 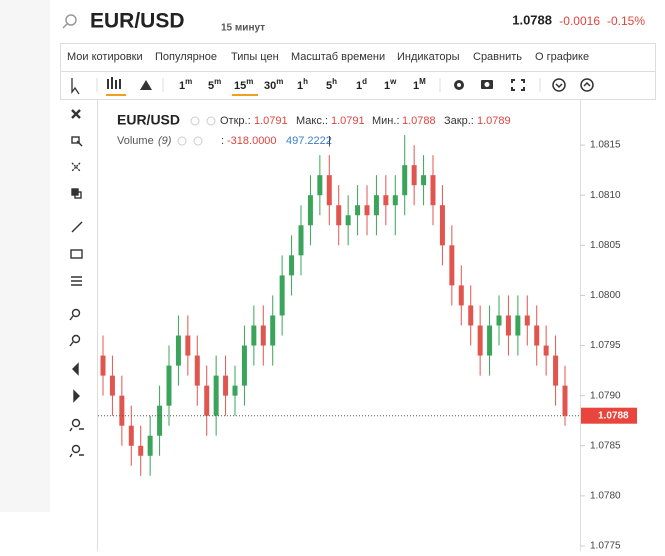 I want to click on price: 1.0788, so click(x=532, y=19).